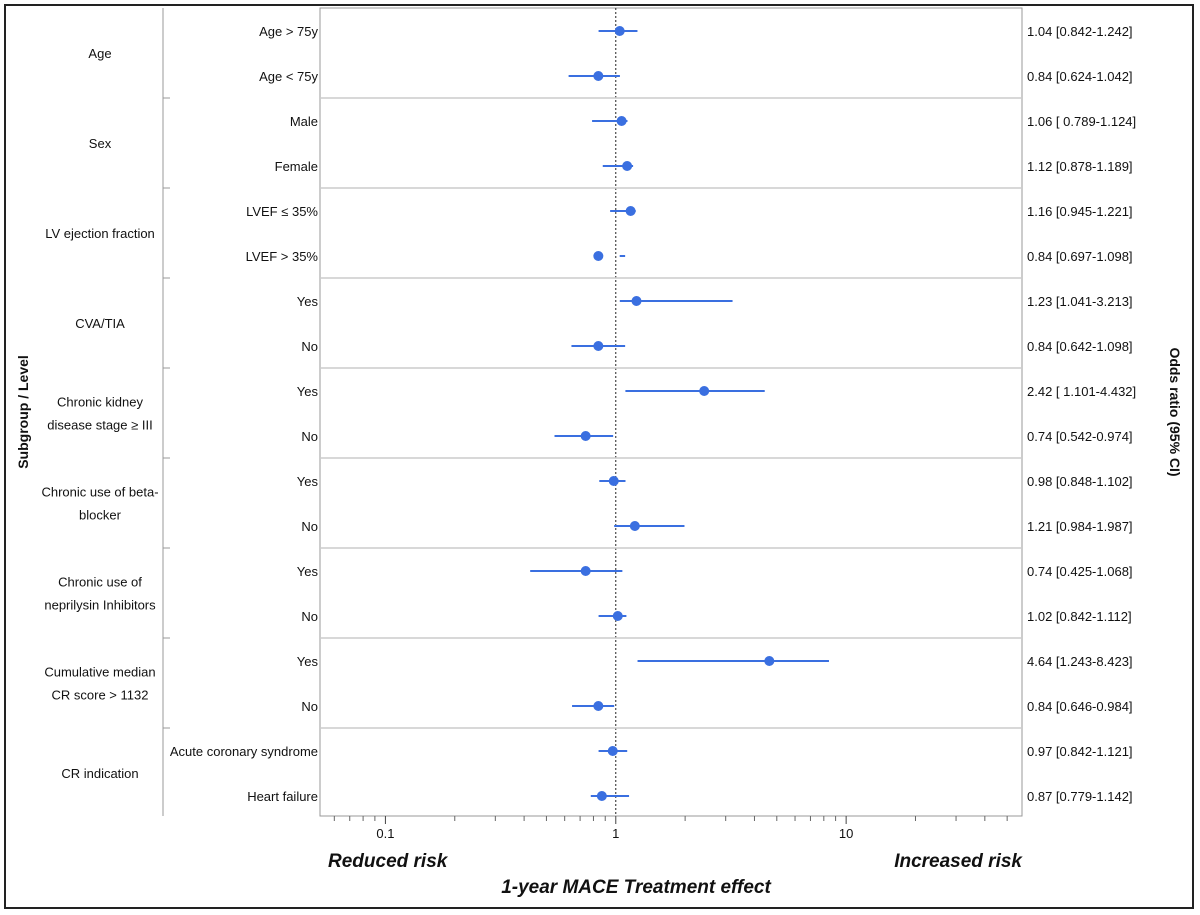 The height and width of the screenshot is (915, 1200). What do you see at coordinates (282, 256) in the screenshot?
I see `level-label: LVEF > 35%` at bounding box center [282, 256].